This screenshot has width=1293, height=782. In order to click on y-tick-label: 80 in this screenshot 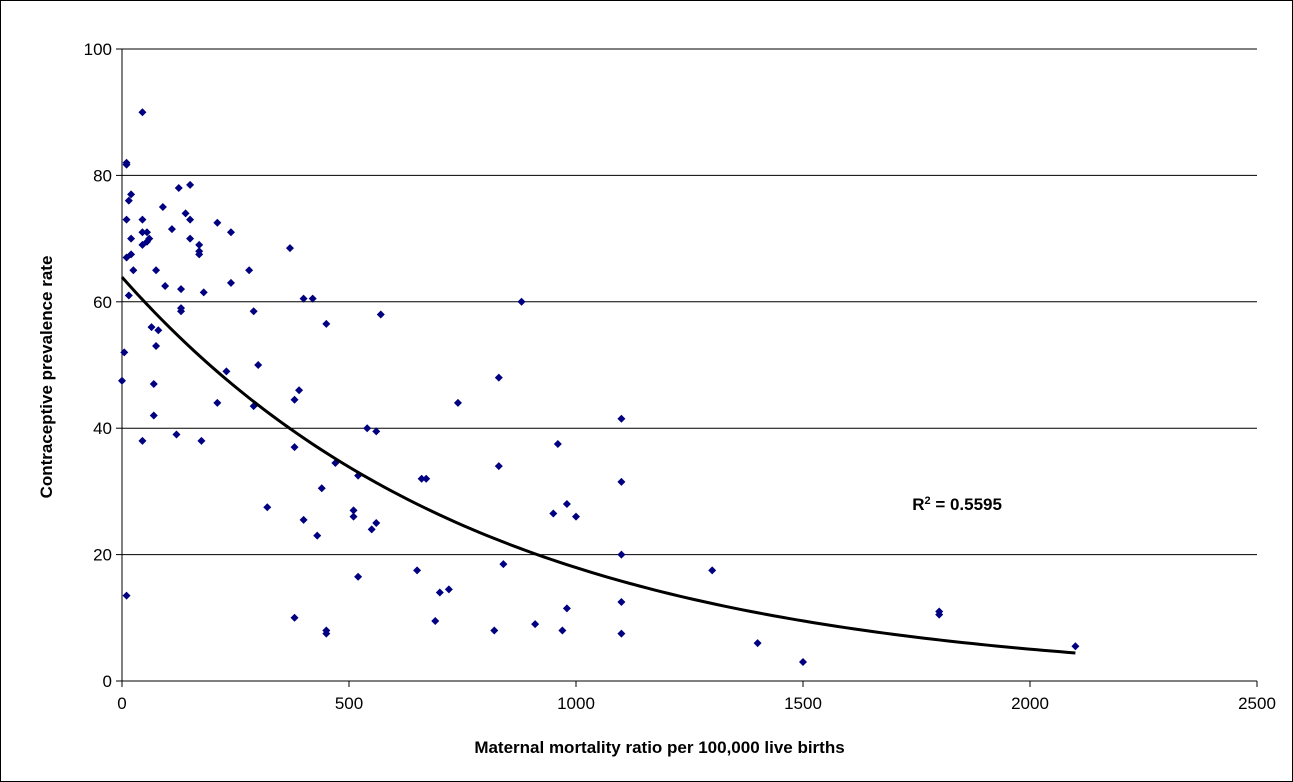, I will do `click(102, 175)`.